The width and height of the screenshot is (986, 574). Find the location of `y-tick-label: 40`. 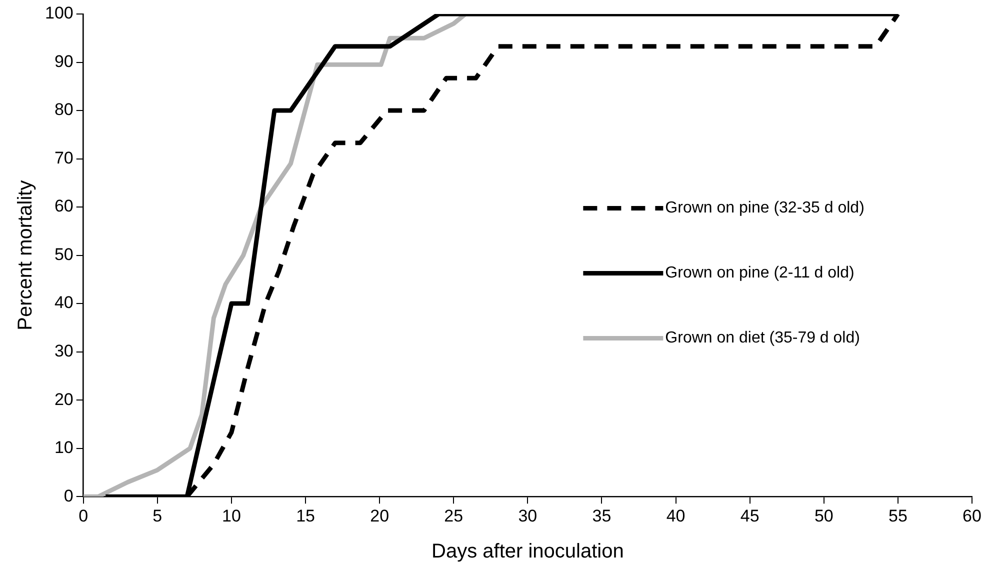

y-tick-label: 40 is located at coordinates (64, 302).